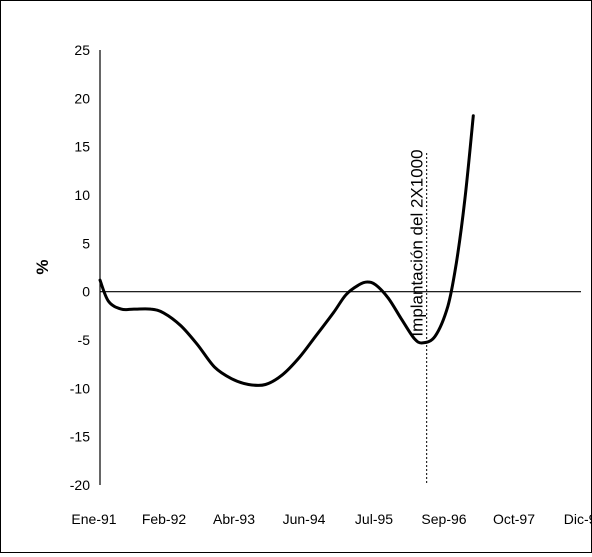 The width and height of the screenshot is (592, 557). I want to click on y-tick-label: 5, so click(86, 243).